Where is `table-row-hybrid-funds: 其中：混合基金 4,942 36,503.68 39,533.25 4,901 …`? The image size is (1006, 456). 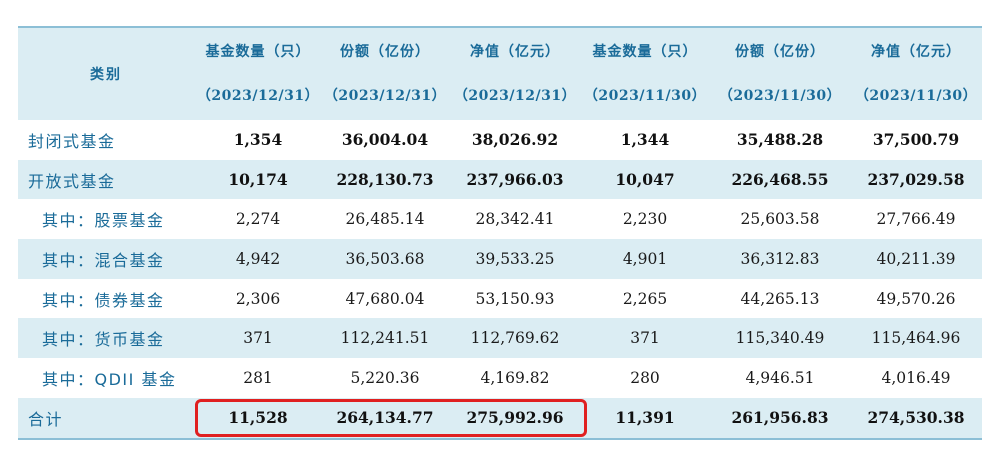 table-row-hybrid-funds: 其中：混合基金 4,942 36,503.68 39,533.25 4,901 … is located at coordinates (500, 259).